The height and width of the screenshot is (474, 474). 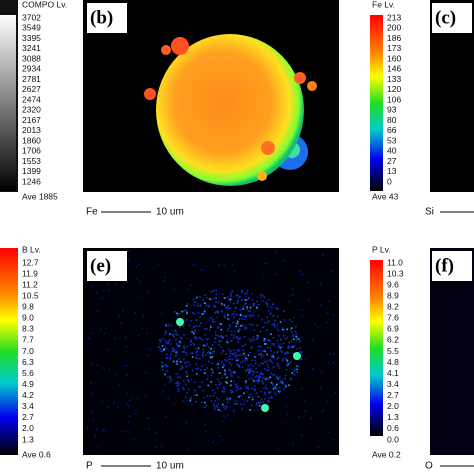 What do you see at coordinates (392, 110) in the screenshot?
I see `colorbar-tick-label: 93` at bounding box center [392, 110].